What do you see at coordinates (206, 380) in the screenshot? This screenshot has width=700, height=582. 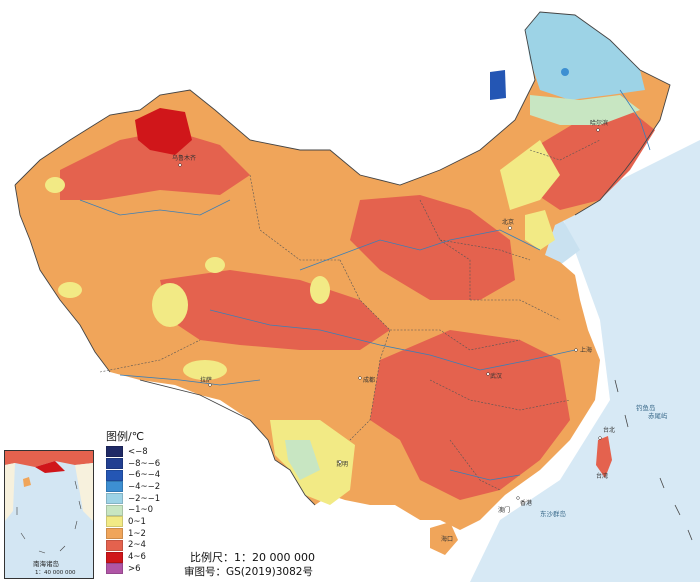 I see `label-lhasa: 拉萨` at bounding box center [206, 380].